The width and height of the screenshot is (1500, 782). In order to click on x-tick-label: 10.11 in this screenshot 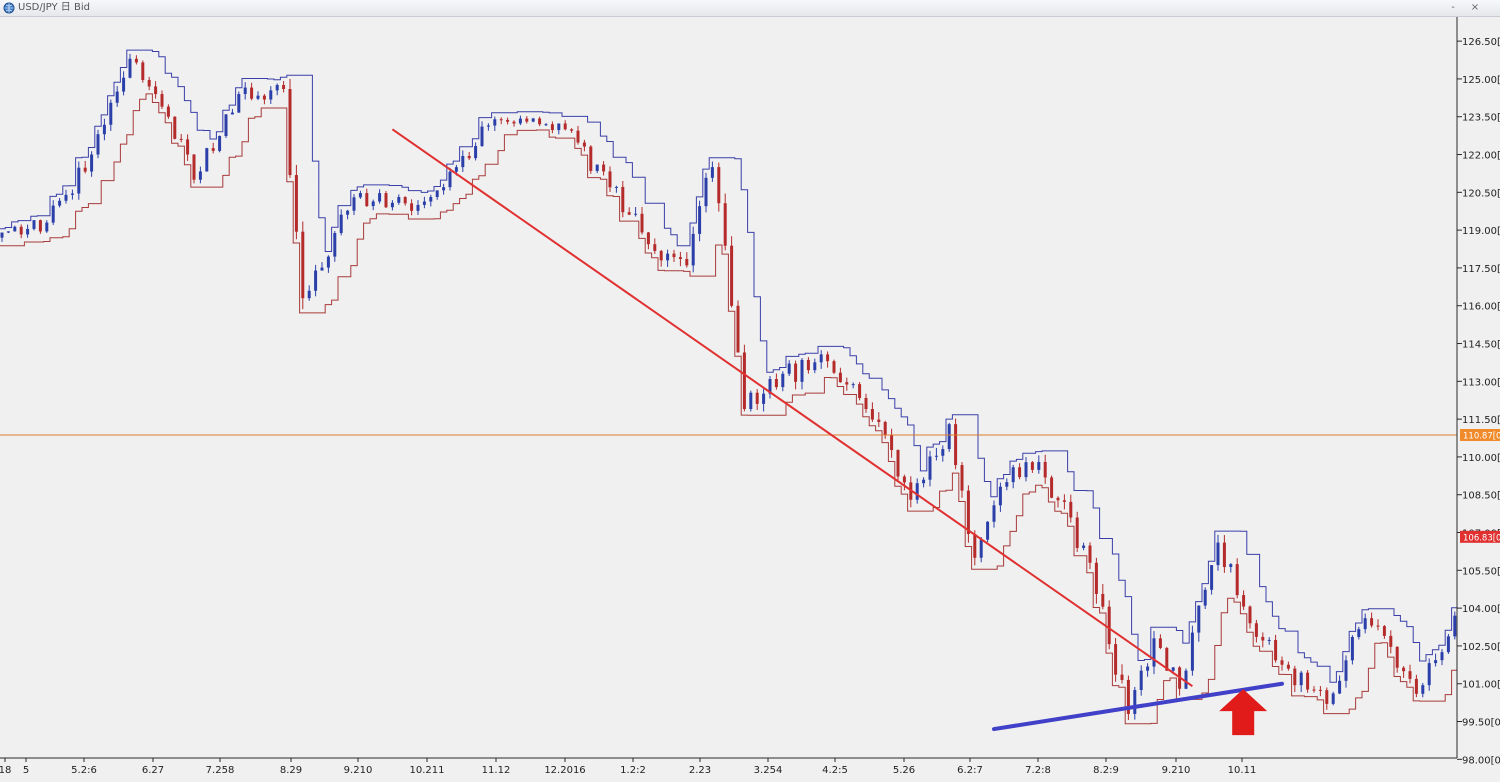, I will do `click(1242, 770)`.